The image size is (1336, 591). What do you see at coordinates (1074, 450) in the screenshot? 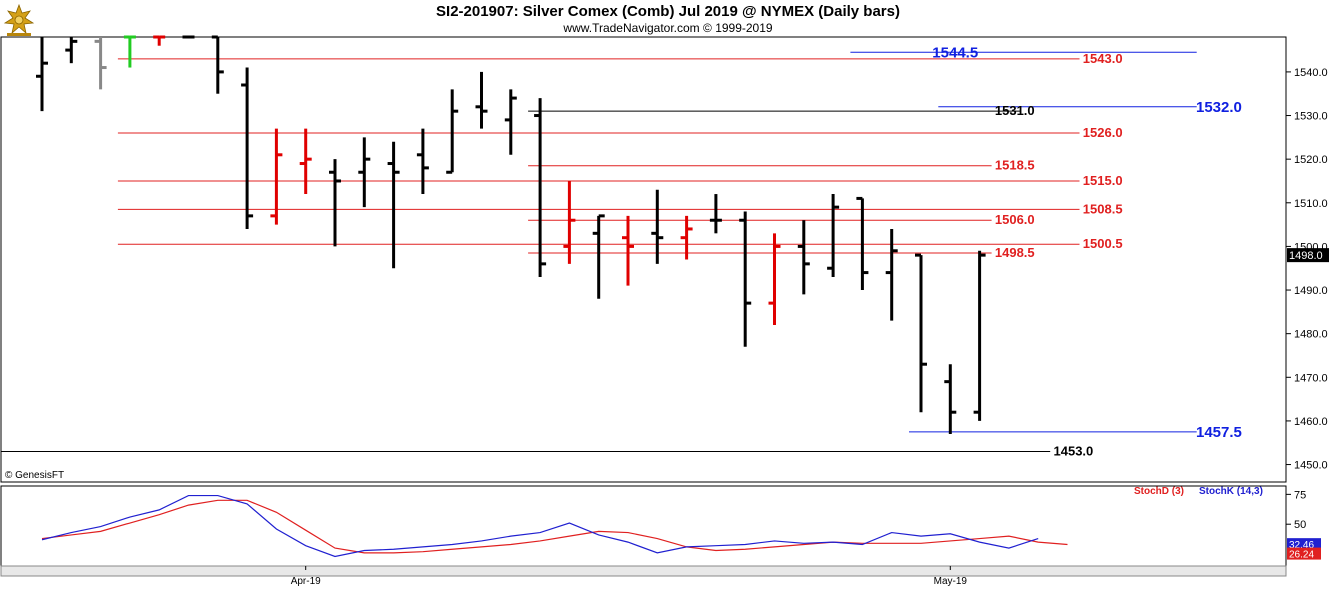
I see `level-label: 1453.0` at bounding box center [1074, 450].